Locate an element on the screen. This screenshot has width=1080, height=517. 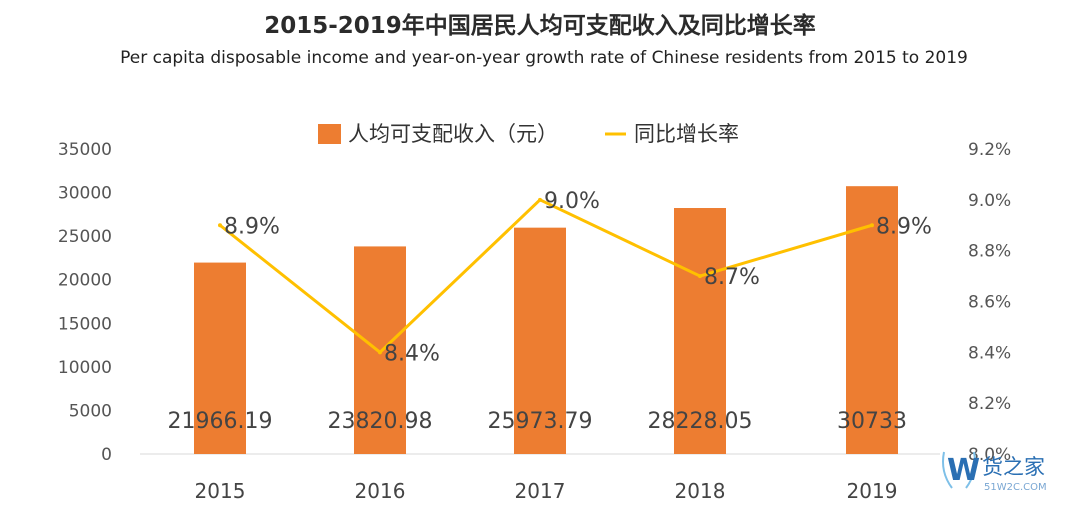
y-left-tick-label: 35000 is located at coordinates (85, 150).